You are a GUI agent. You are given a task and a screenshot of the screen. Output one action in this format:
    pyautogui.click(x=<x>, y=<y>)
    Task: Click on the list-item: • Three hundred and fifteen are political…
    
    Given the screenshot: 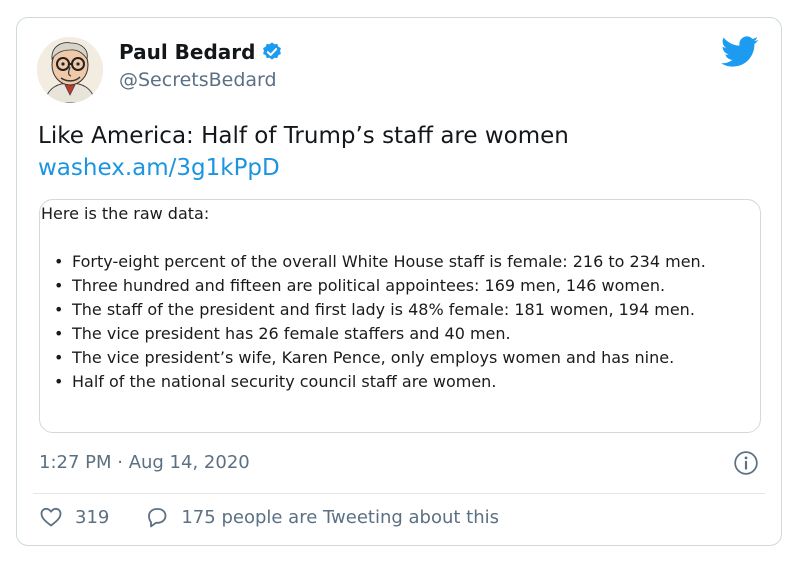 What is the action you would take?
    pyautogui.click(x=360, y=285)
    